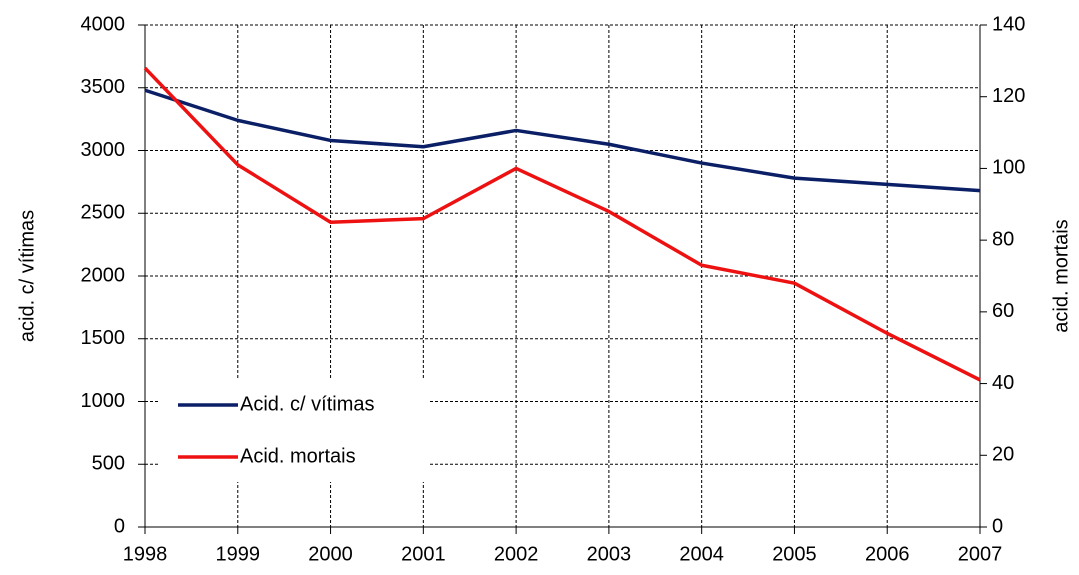 The image size is (1079, 575). Describe the element at coordinates (307, 404) in the screenshot. I see `legend-label: Acid. c/ vítimas` at that location.